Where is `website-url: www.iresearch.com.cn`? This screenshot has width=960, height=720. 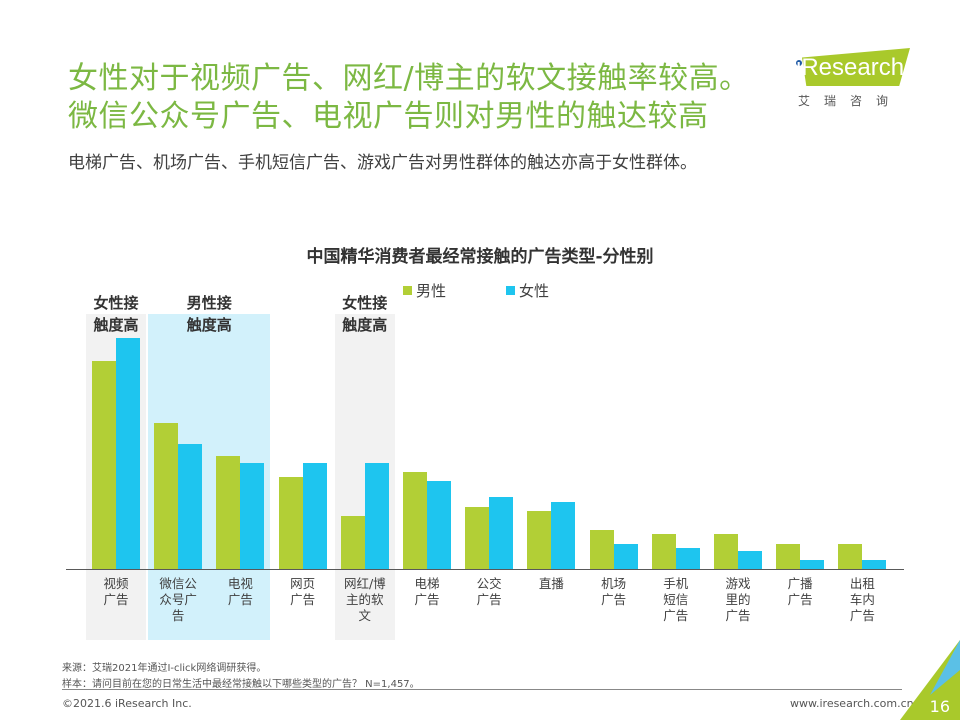
website-url: www.iresearch.com.cn is located at coordinates (852, 703).